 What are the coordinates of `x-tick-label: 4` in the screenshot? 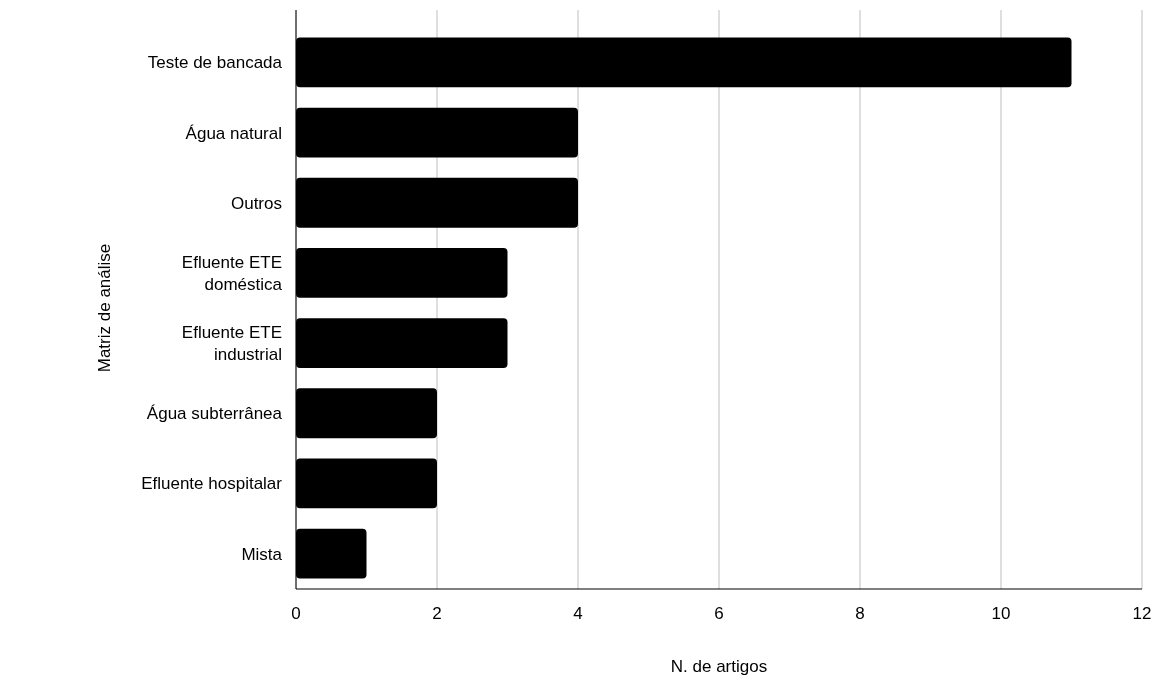 It's located at (578, 613).